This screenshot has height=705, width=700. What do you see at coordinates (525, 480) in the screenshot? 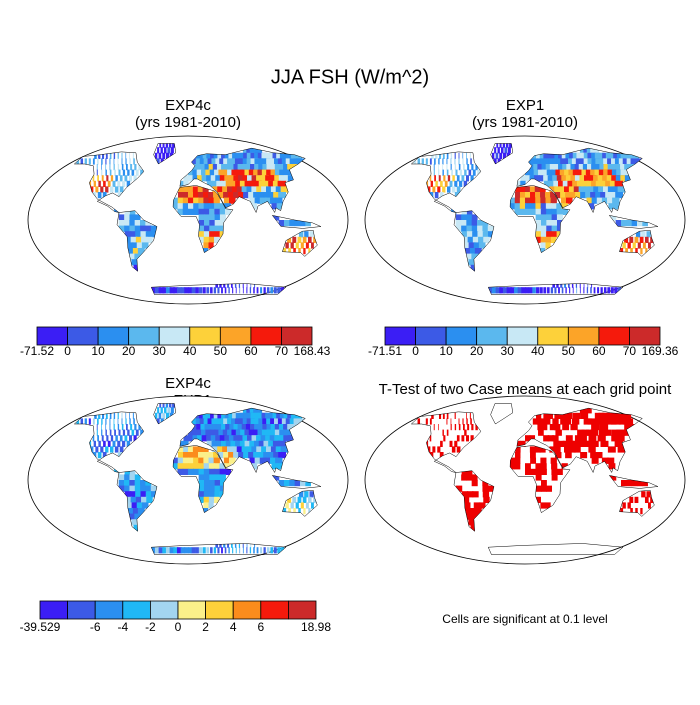
I see `map-panel` at bounding box center [525, 480].